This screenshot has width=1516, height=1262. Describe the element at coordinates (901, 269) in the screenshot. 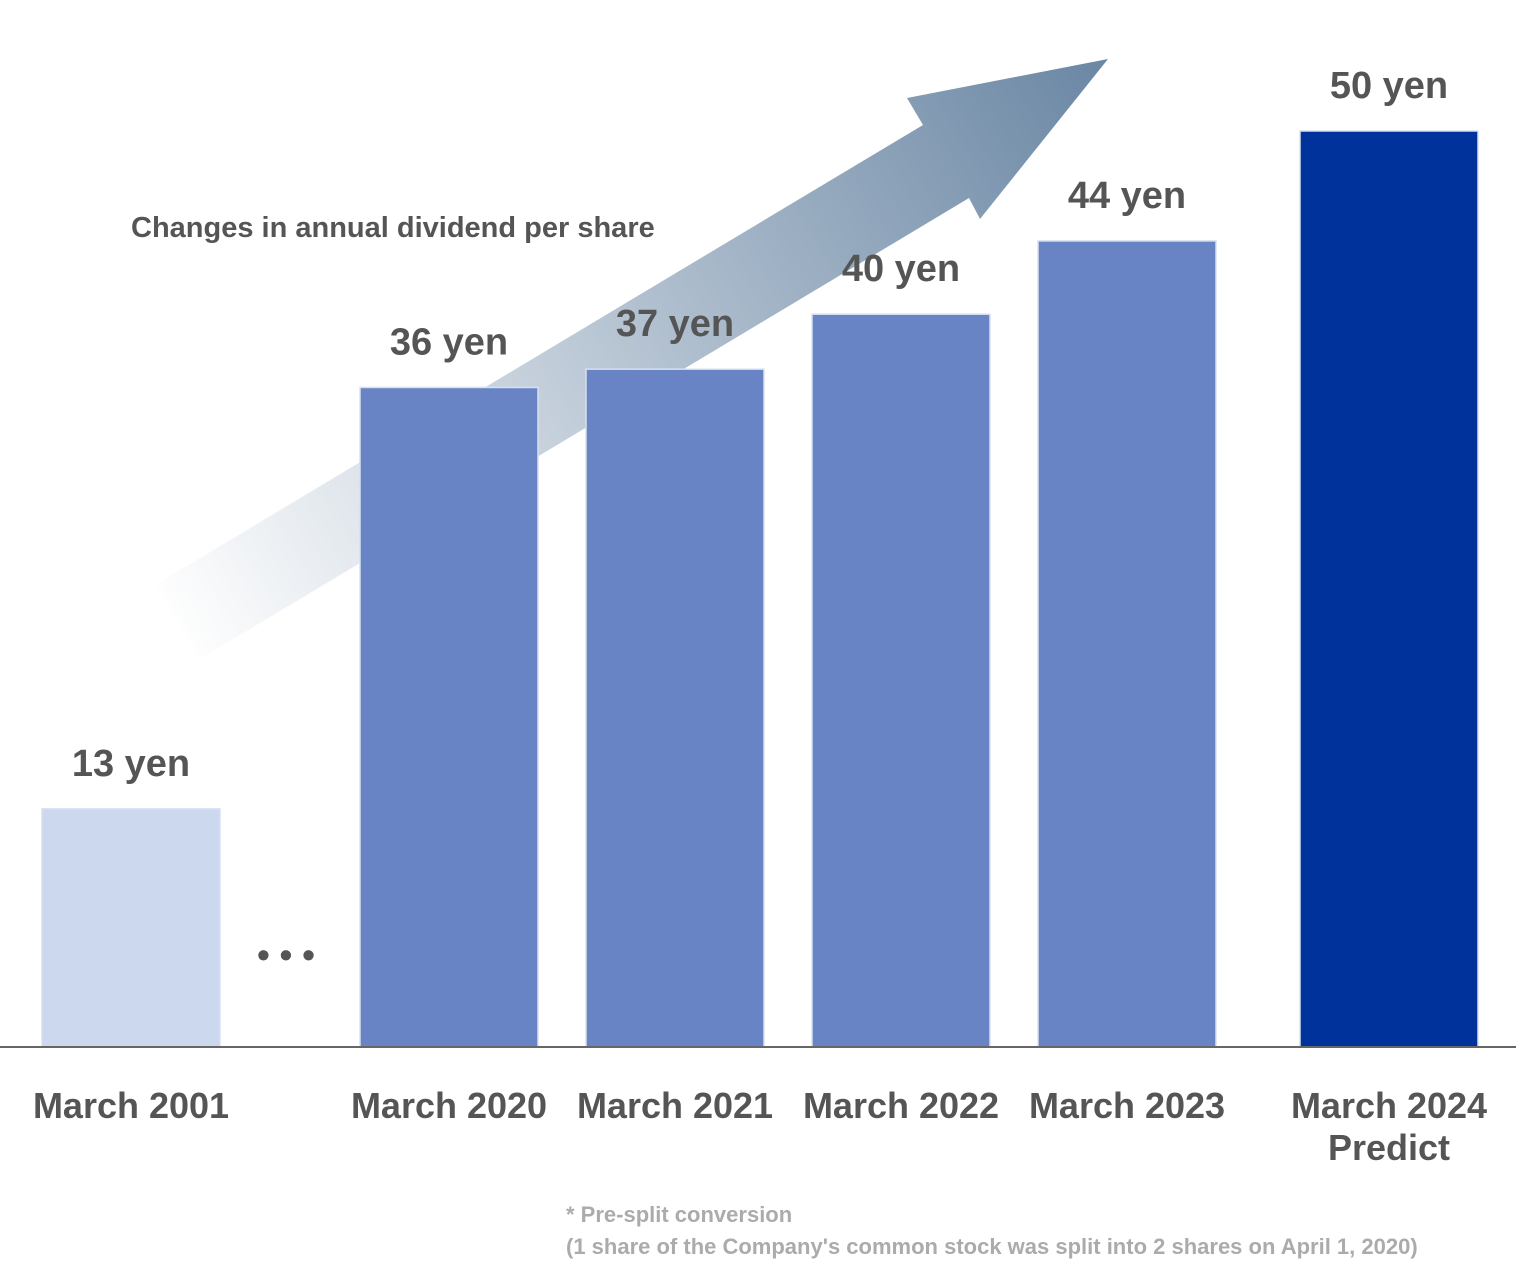

I see `bar-value-label-4: 40 yen` at that location.